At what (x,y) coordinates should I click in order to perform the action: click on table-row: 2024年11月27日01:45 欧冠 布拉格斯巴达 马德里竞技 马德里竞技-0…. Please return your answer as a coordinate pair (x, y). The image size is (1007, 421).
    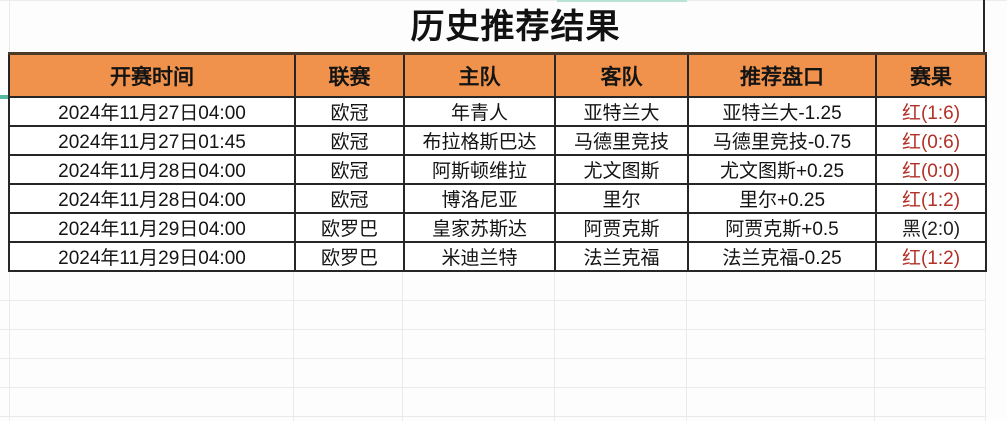
    Looking at the image, I should click on (497, 140).